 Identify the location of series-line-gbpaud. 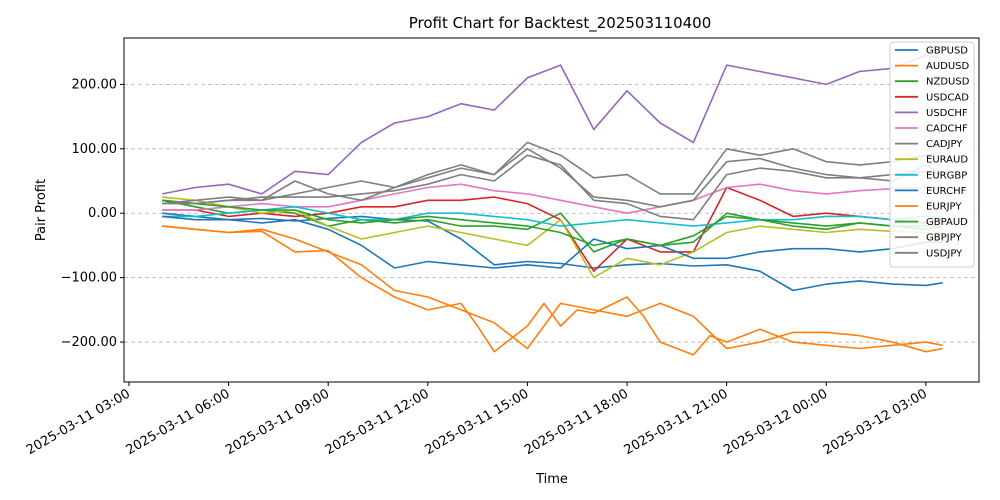
(552, 223).